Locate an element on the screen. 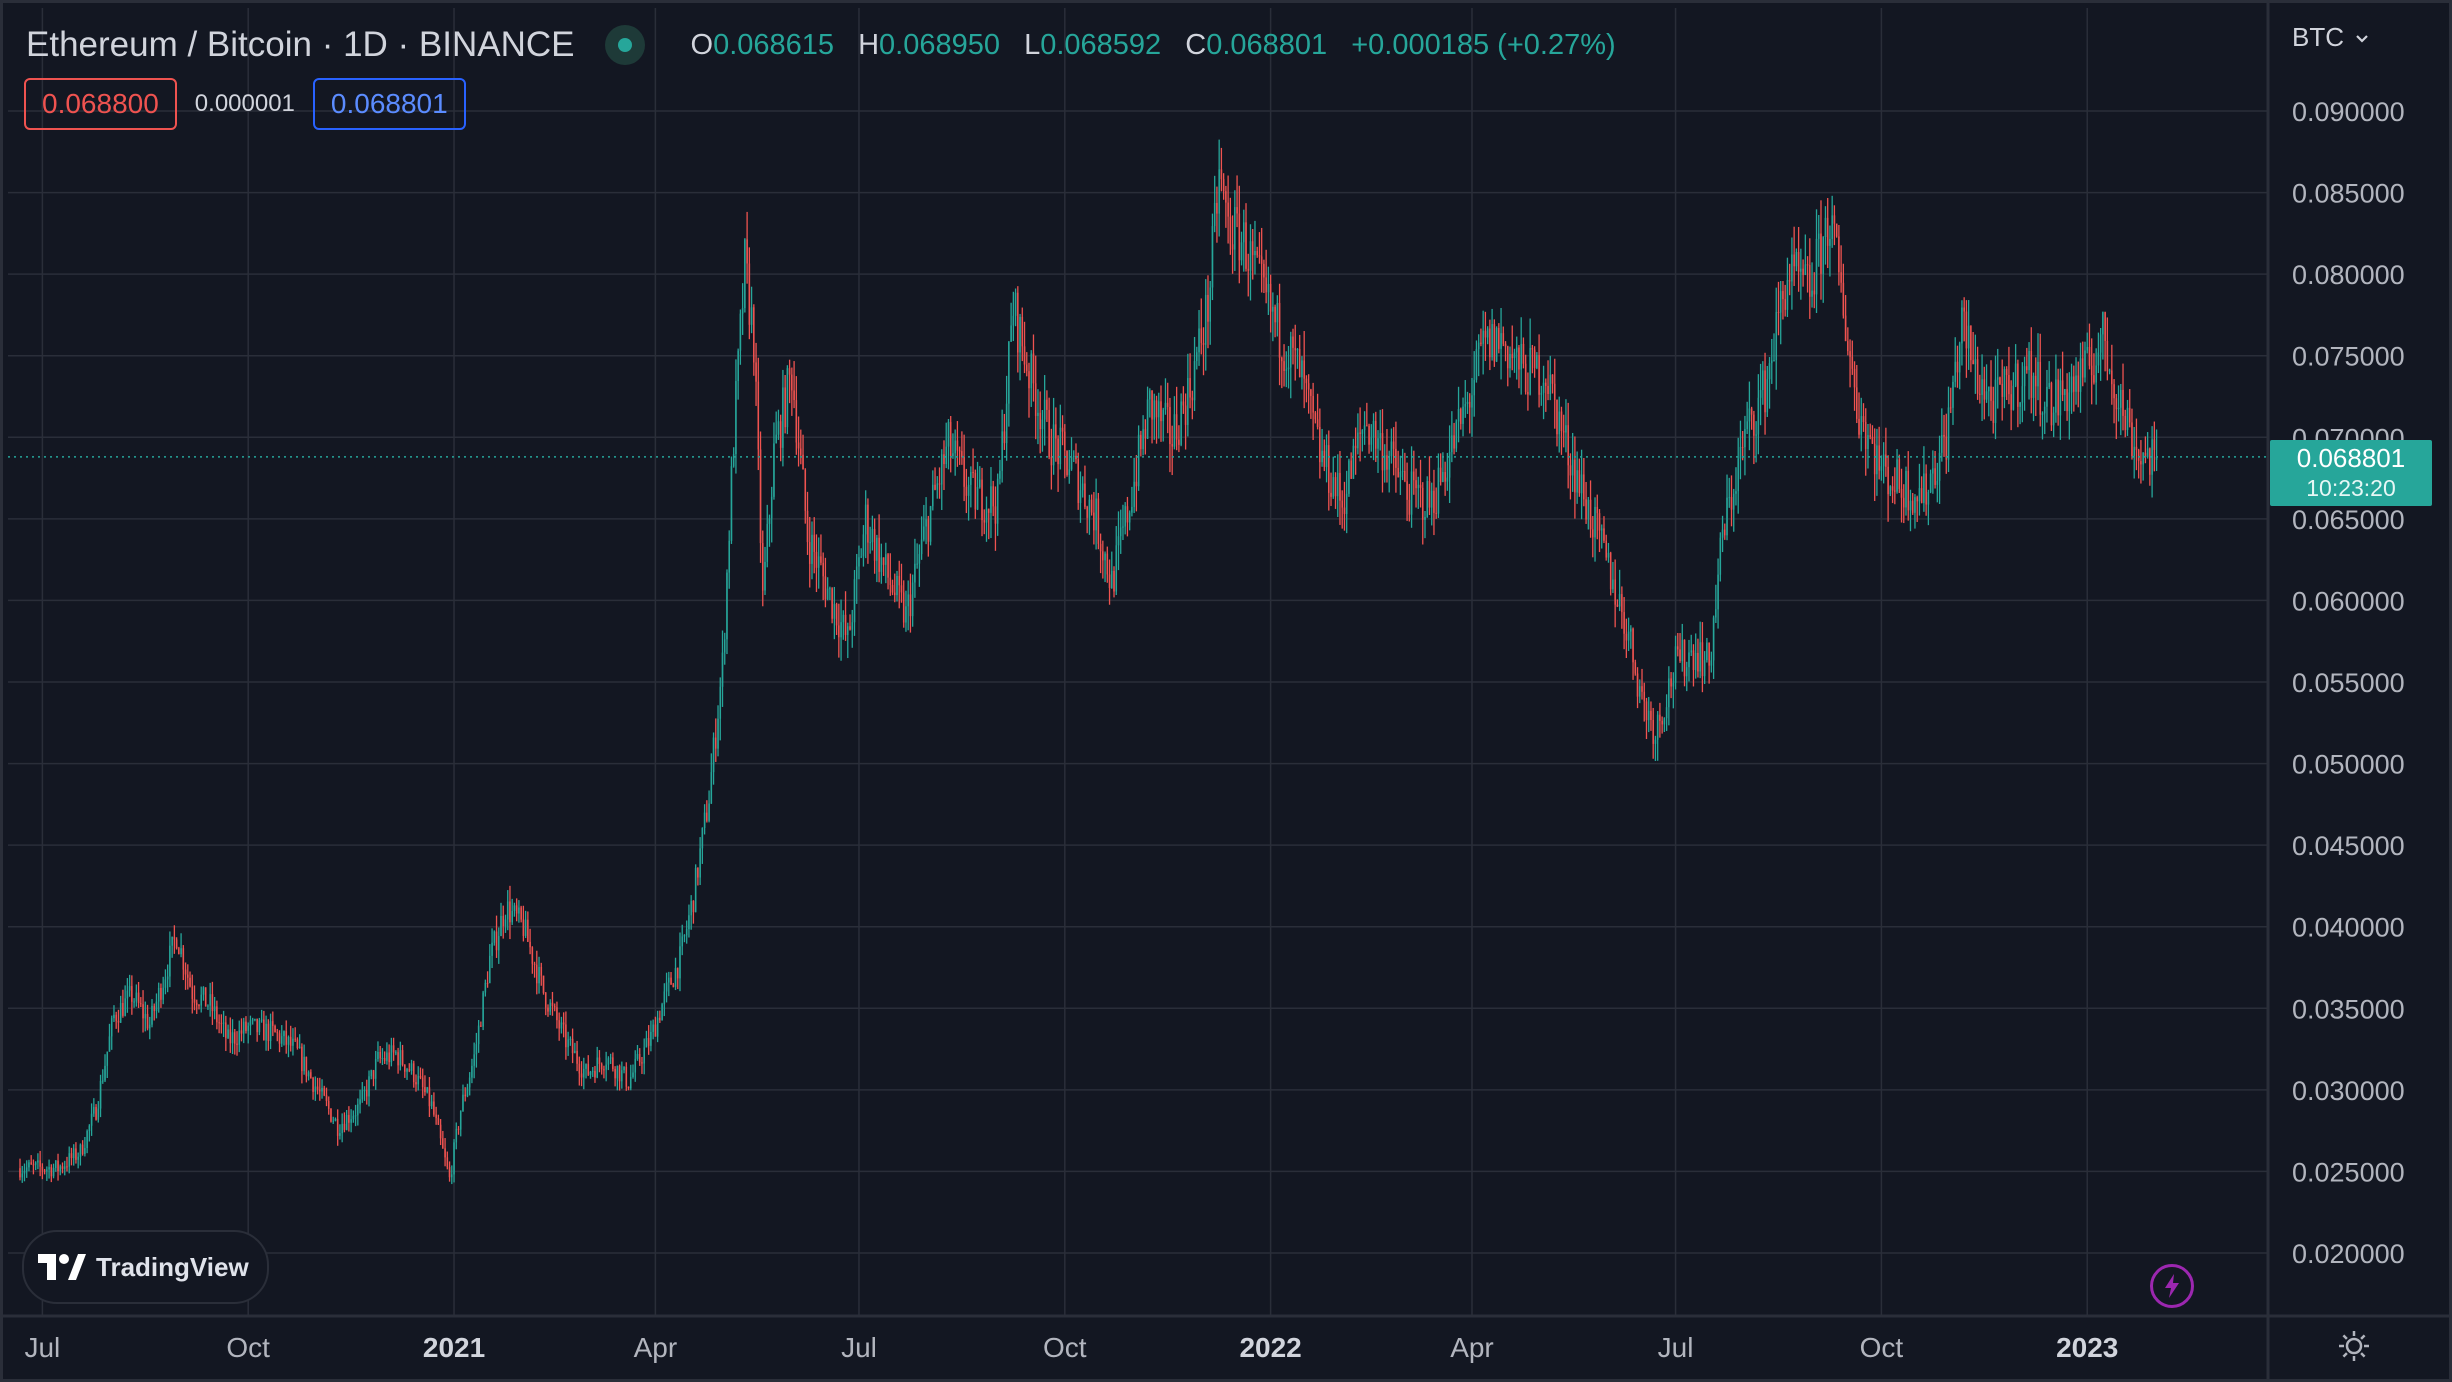 The width and height of the screenshot is (2452, 1382). currency-selector: BTC is located at coordinates (2330, 37).